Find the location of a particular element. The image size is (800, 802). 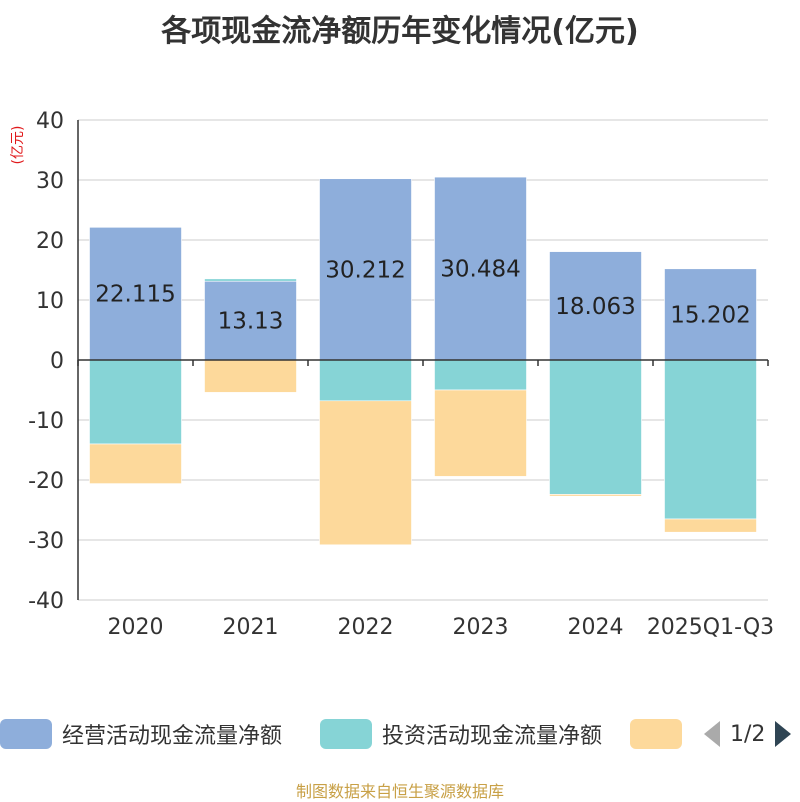

x-tick-label: 2020 is located at coordinates (136, 627).